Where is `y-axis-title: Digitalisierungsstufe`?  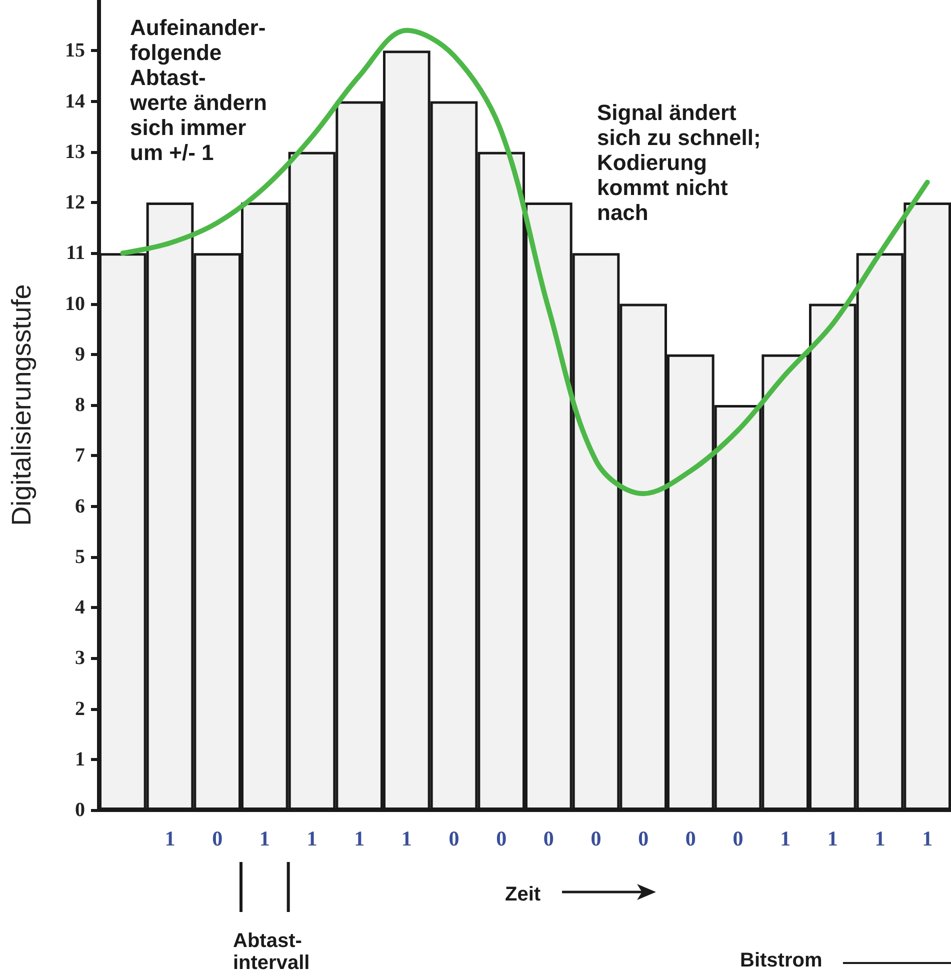
y-axis-title: Digitalisierungsstufe is located at coordinates (21, 405).